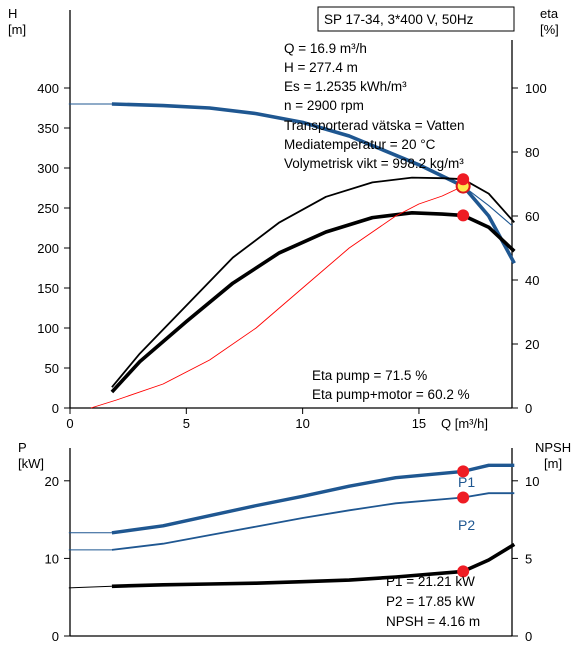 This screenshot has width=585, height=649. I want to click on top-x-tick-label-3: 15, so click(419, 423).